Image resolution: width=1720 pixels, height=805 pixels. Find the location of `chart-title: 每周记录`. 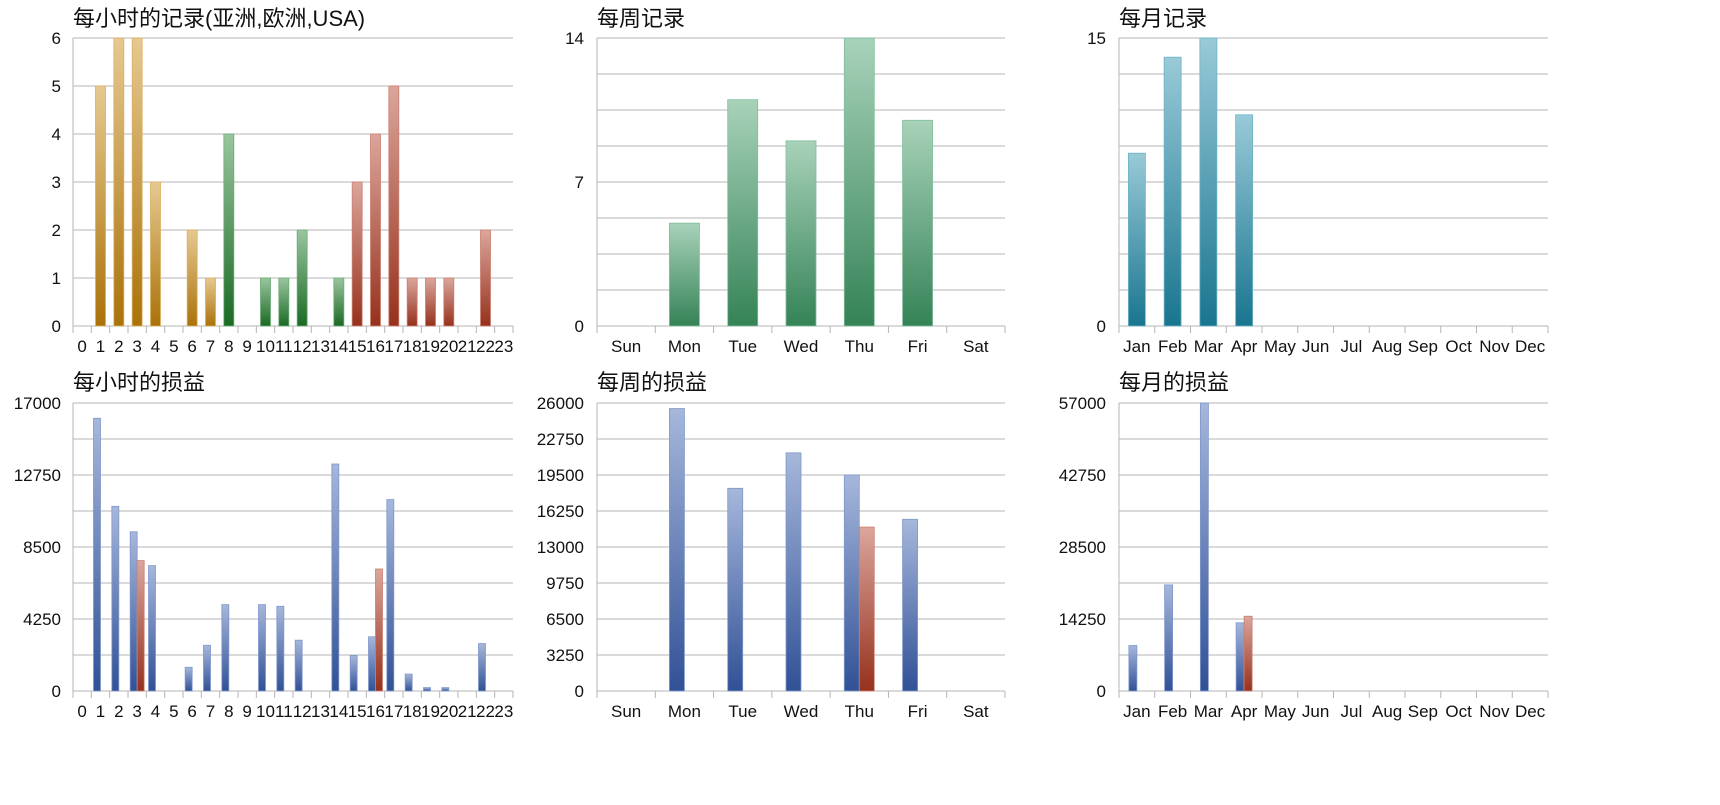

chart-title: 每周记录 is located at coordinates (641, 18).